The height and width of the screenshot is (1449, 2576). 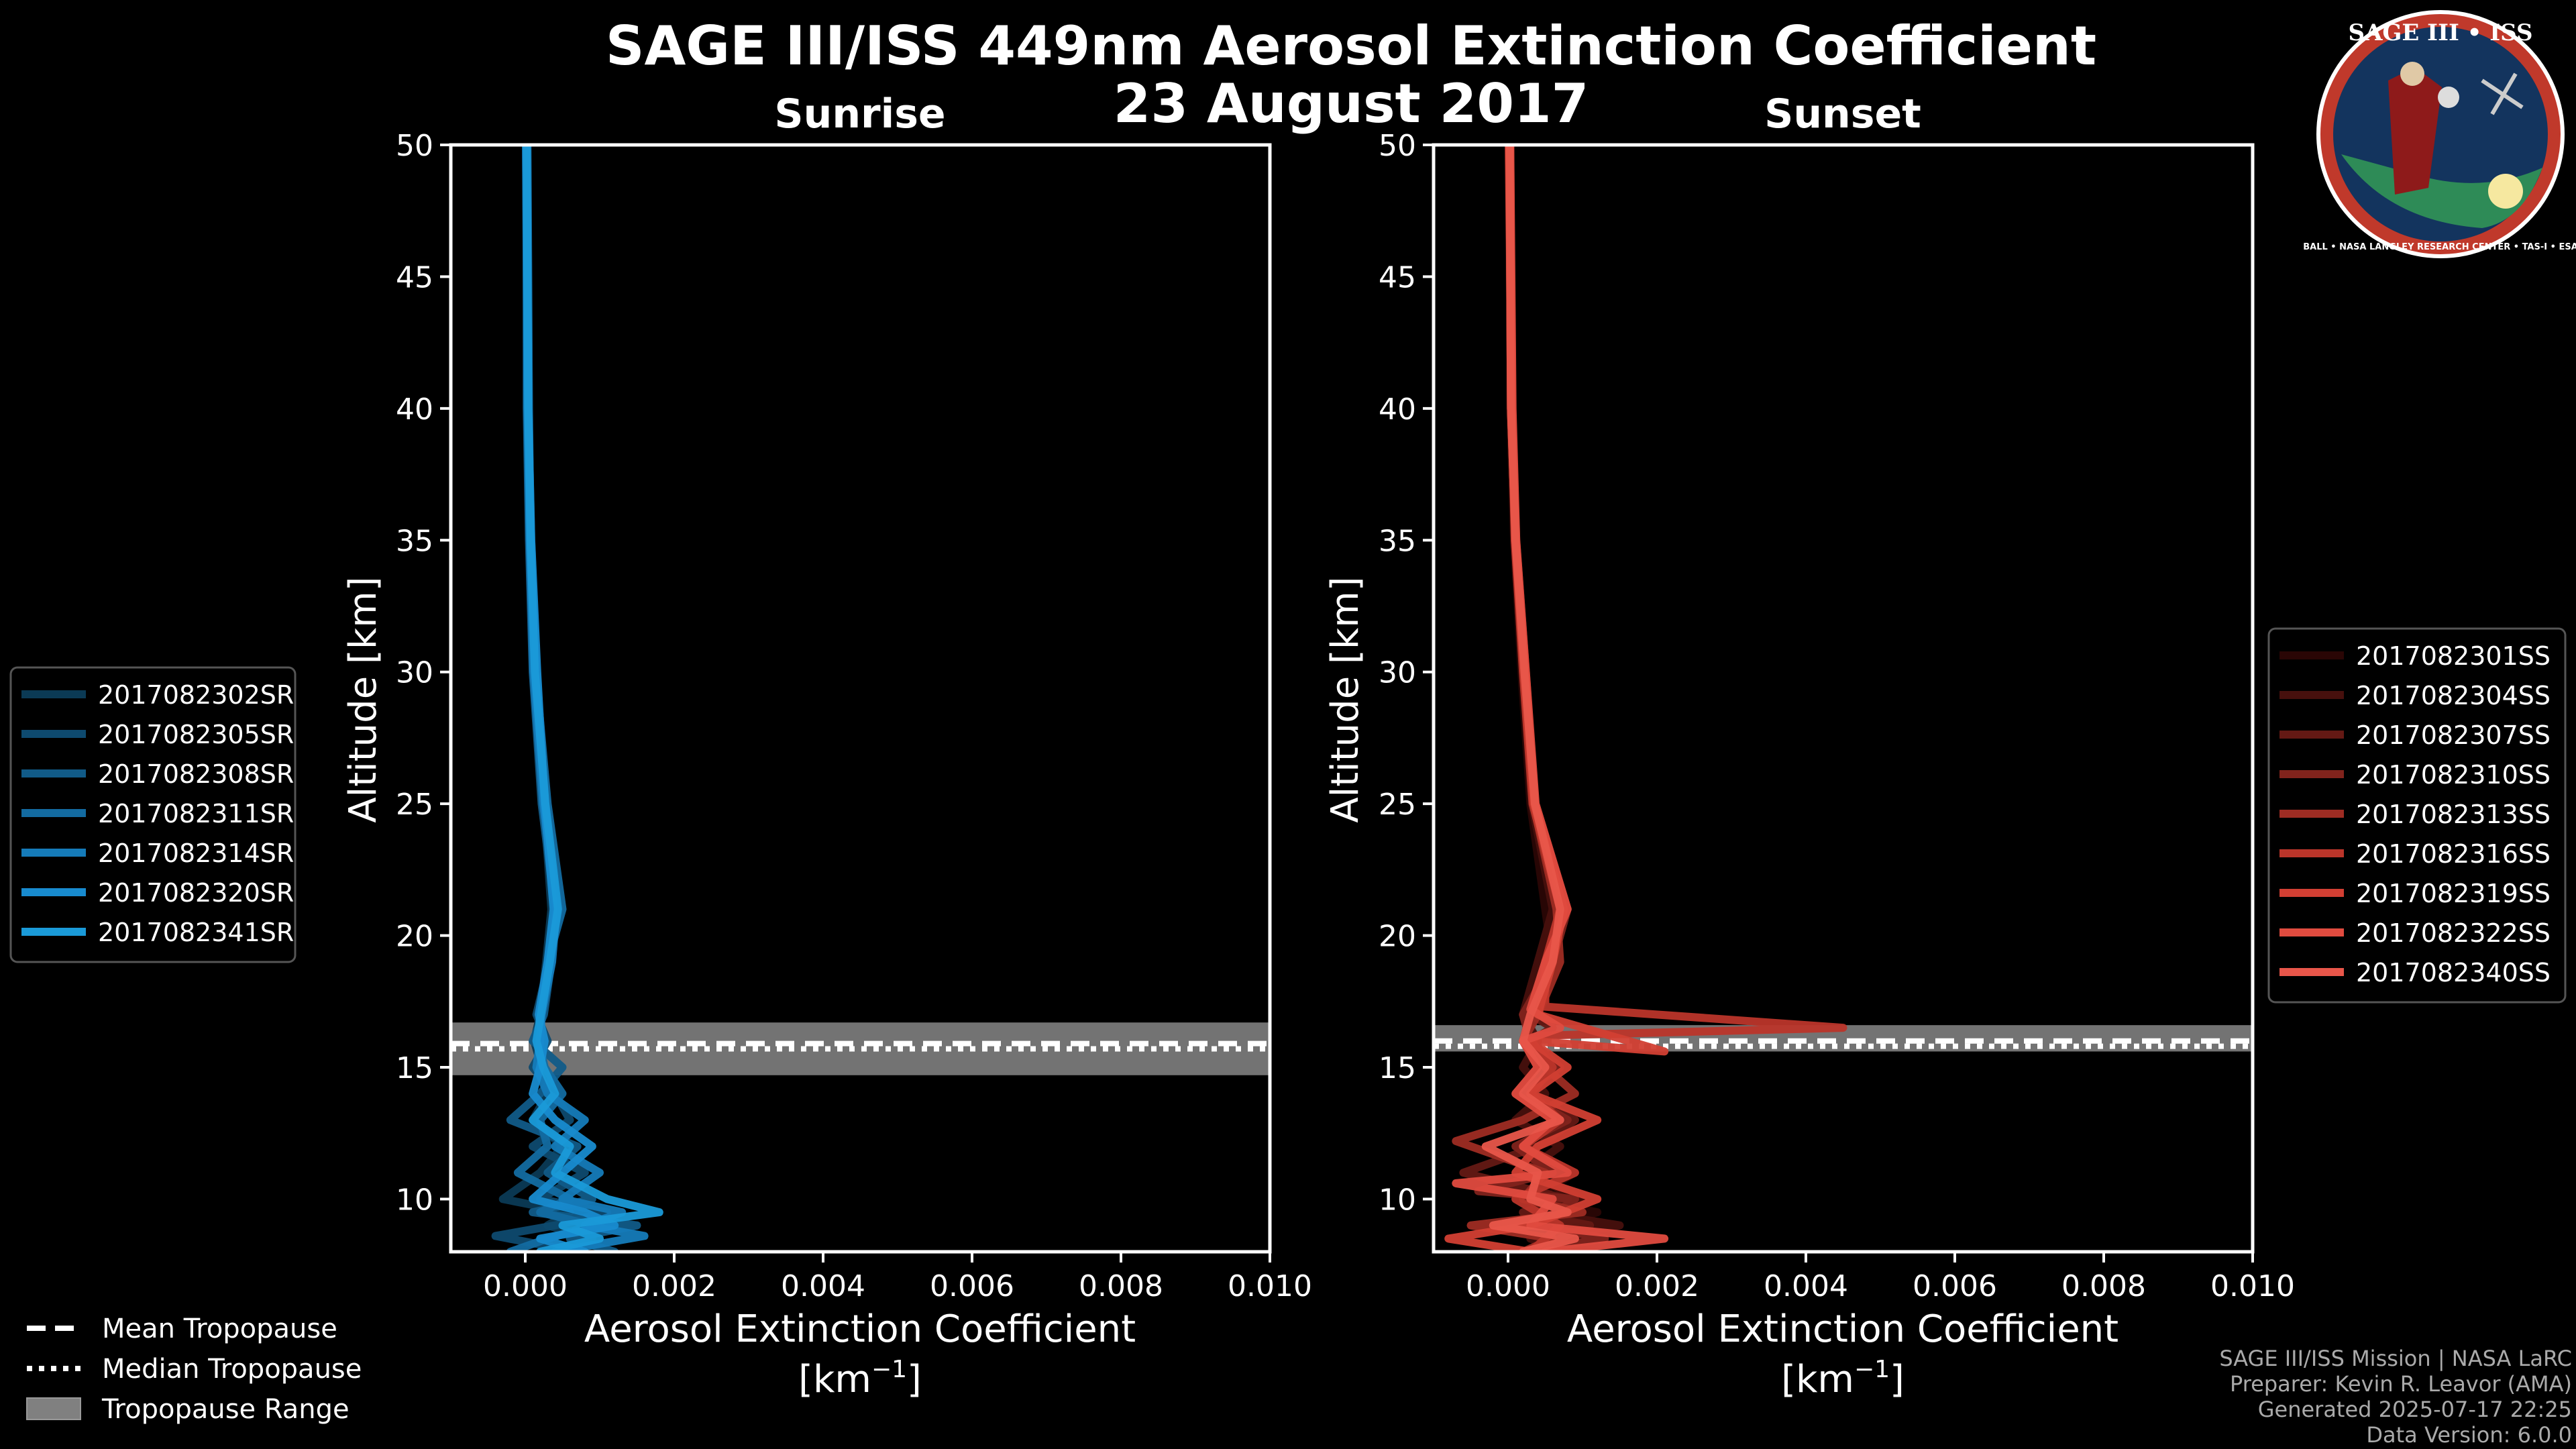 What do you see at coordinates (1345, 699) in the screenshot?
I see `sunset-y-axis-label: Altitude [km]` at bounding box center [1345, 699].